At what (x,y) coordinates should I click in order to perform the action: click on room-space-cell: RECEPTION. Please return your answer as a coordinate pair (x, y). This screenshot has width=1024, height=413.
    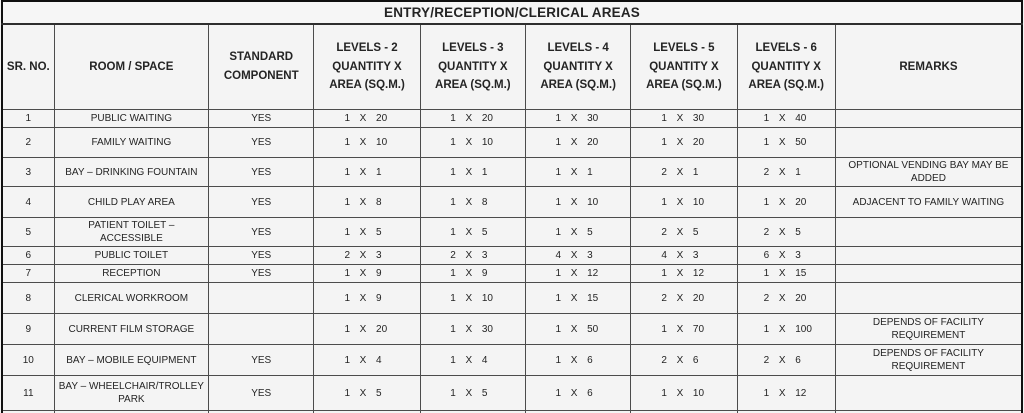
    Looking at the image, I should click on (131, 273).